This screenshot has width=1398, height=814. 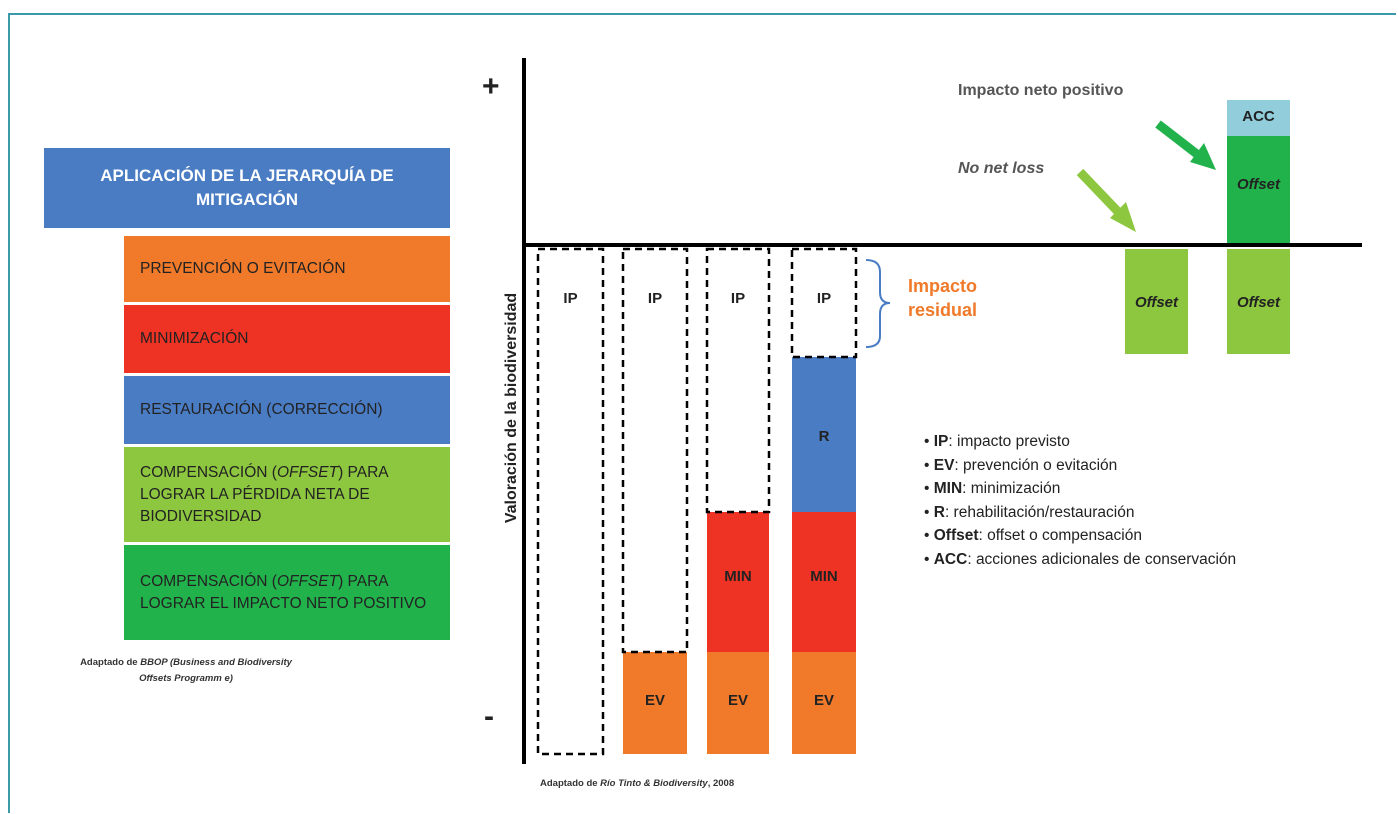 I want to click on residual-brace, so click(x=878, y=303).